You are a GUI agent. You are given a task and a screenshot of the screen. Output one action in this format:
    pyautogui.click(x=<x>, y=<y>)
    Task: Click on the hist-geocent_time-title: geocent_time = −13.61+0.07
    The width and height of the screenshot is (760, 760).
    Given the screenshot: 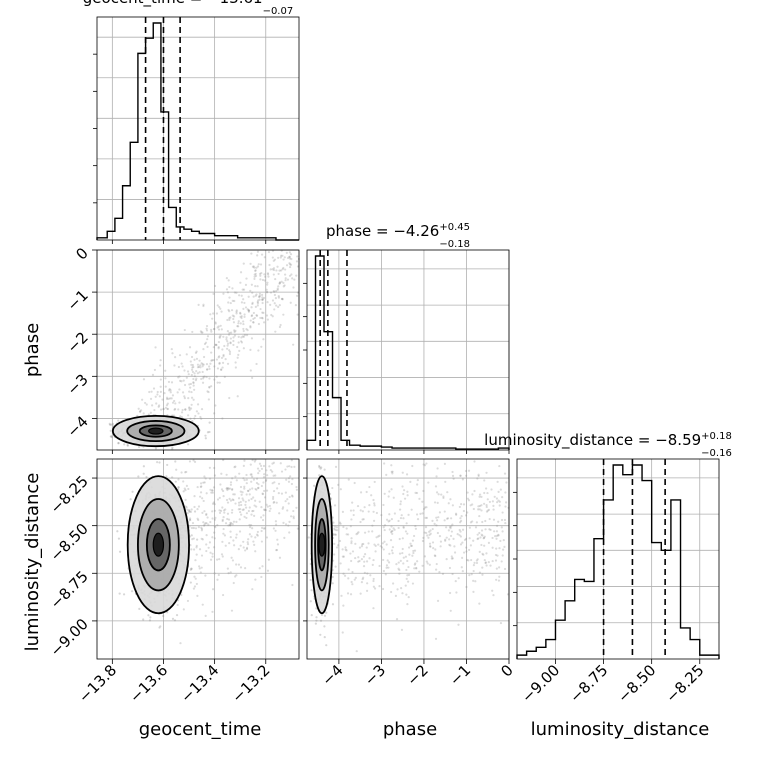 What is the action you would take?
    pyautogui.click(x=188, y=4)
    